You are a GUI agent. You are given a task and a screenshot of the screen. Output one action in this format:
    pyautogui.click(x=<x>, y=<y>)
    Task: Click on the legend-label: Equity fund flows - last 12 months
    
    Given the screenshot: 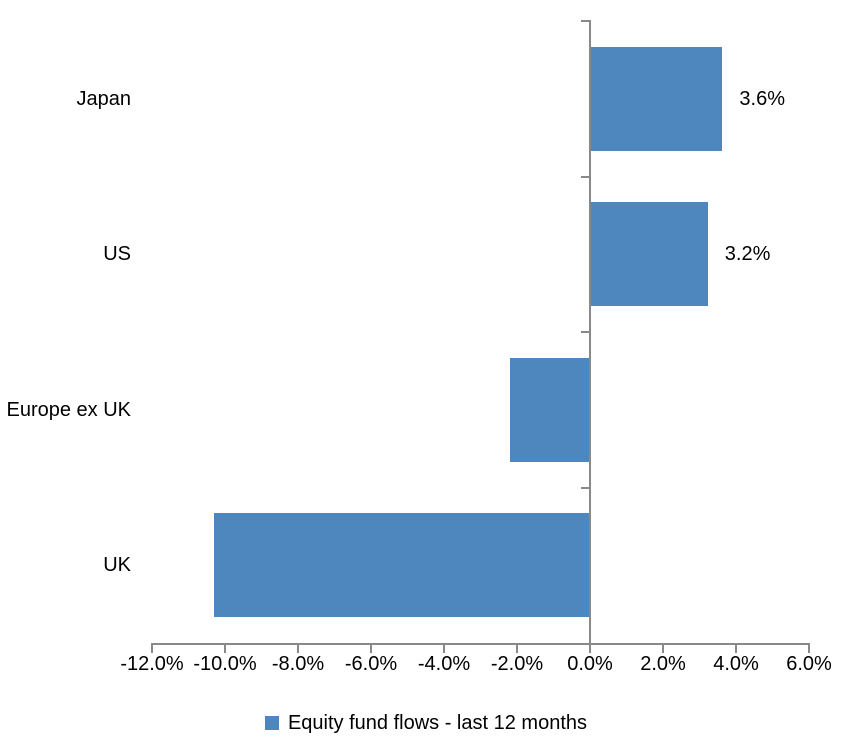 What is the action you would take?
    pyautogui.click(x=437, y=723)
    